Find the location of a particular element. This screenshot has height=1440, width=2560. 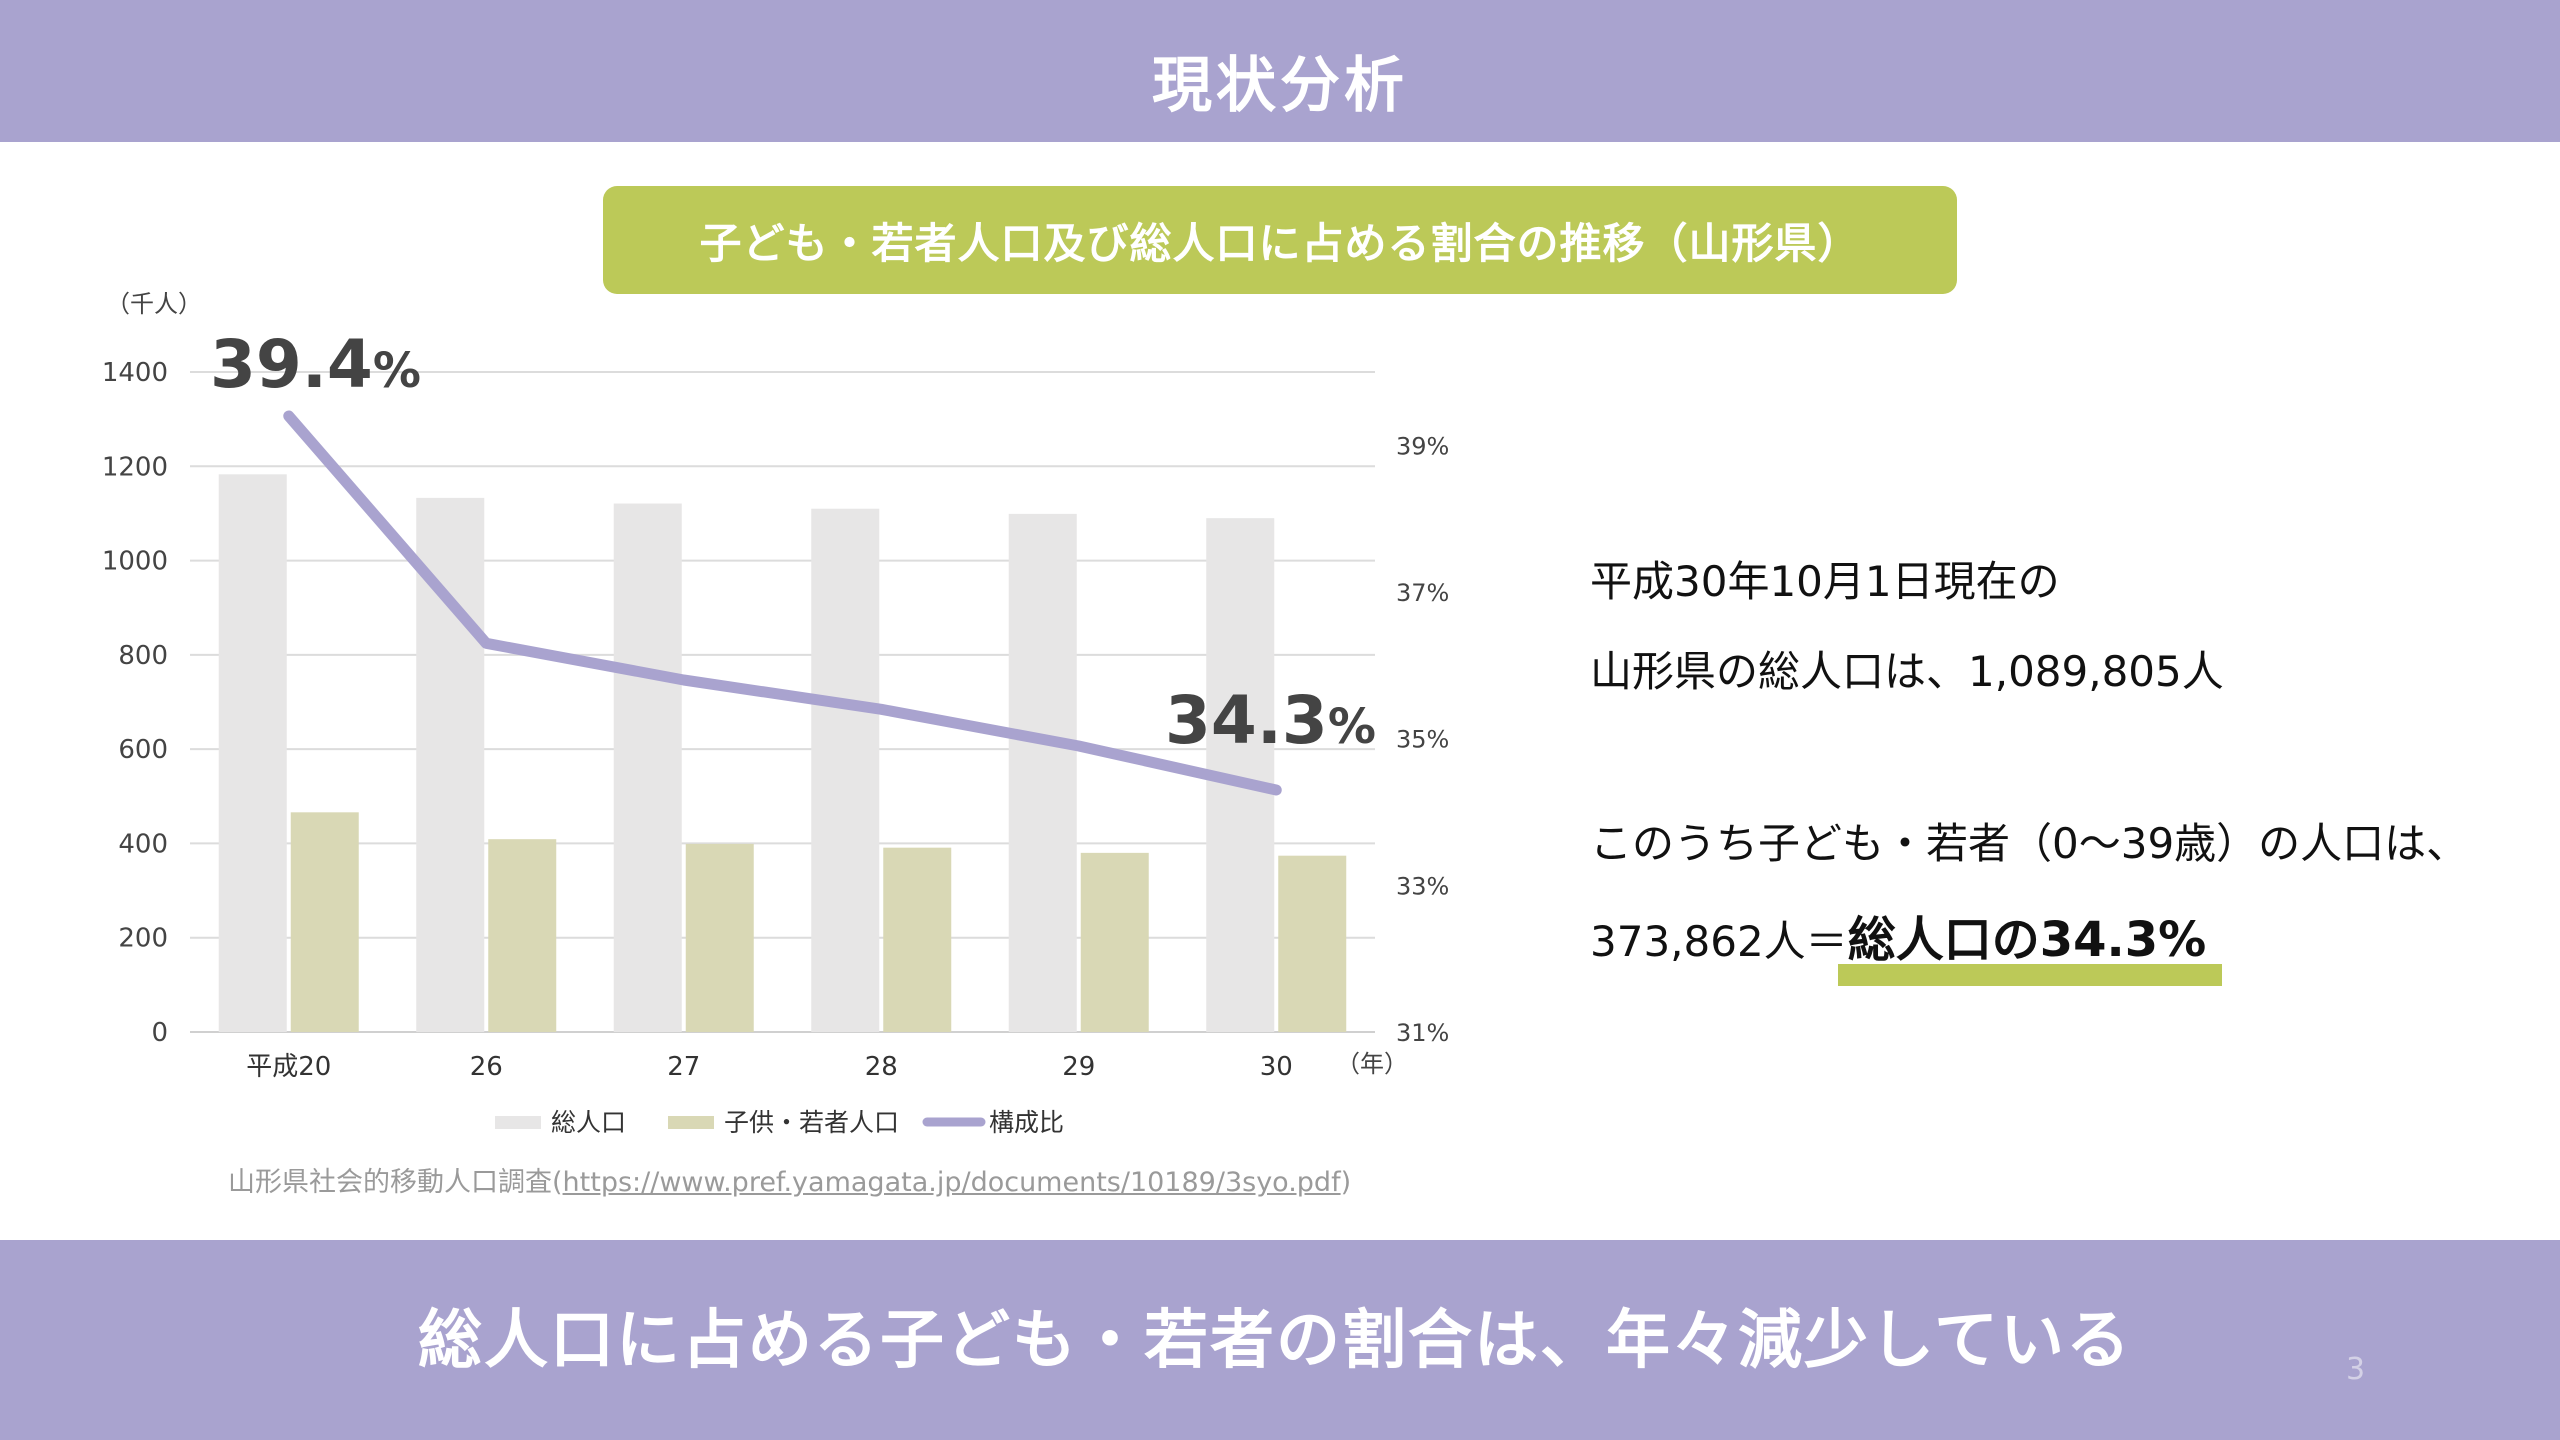

ratio-label-first: 39.4% is located at coordinates (315, 364).